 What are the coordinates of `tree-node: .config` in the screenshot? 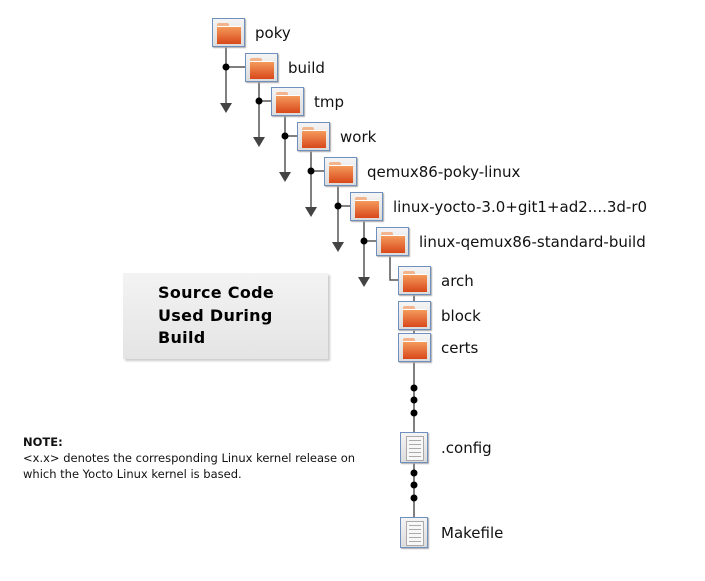 It's located at (446, 447).